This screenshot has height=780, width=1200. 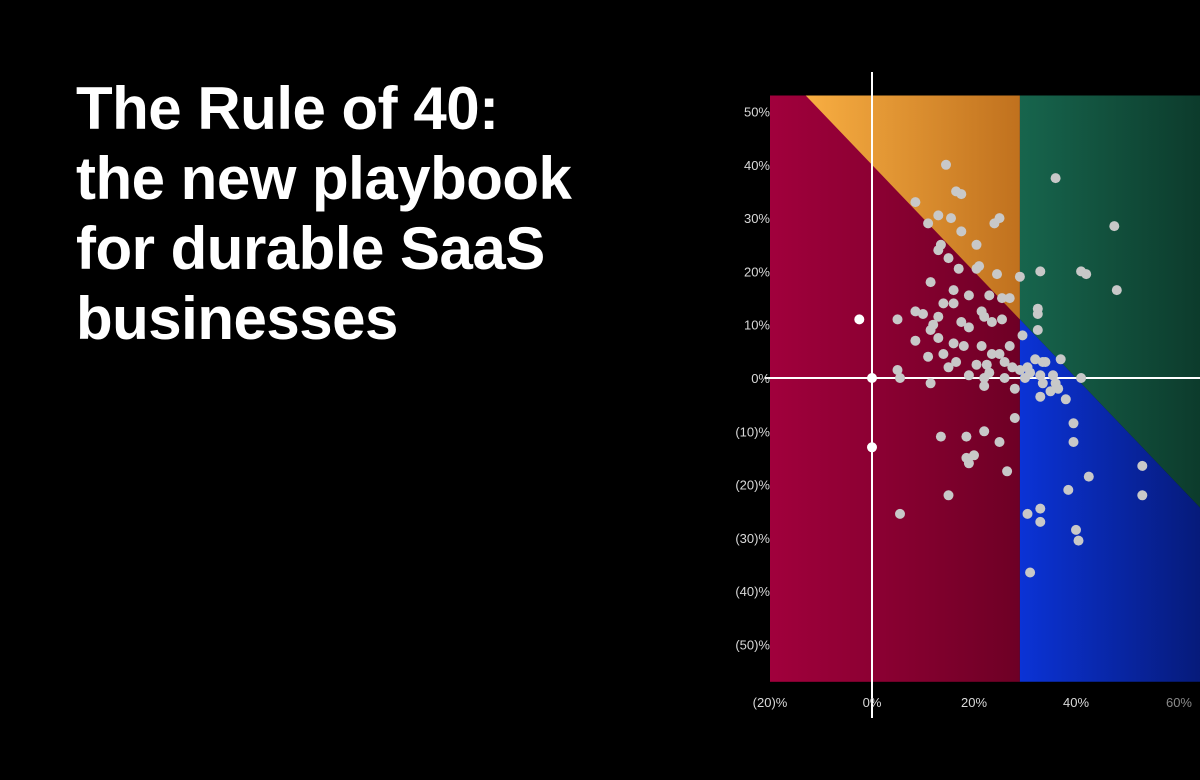 I want to click on title-line-4: businesses, so click(x=237, y=318).